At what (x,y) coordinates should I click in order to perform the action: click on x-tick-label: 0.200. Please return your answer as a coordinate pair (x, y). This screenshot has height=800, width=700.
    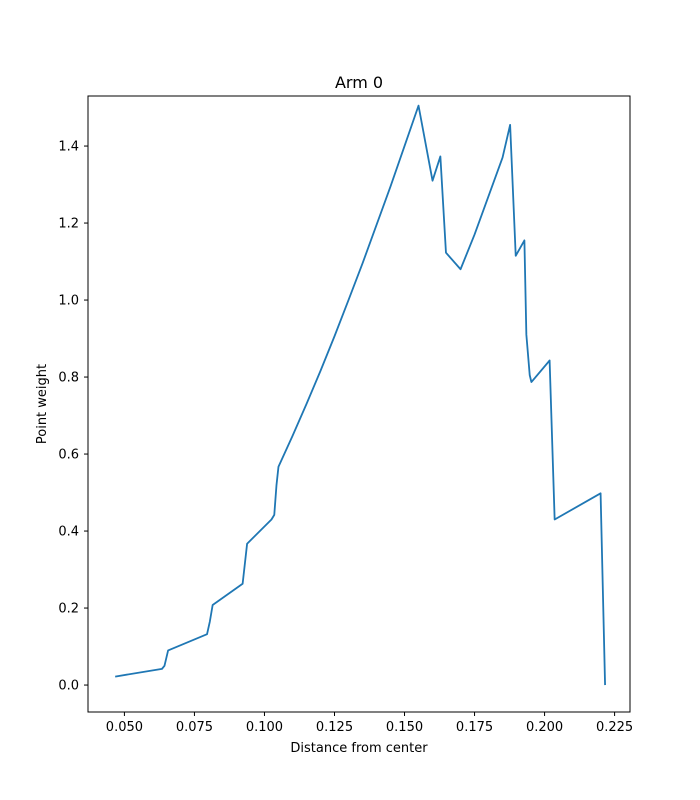
    Looking at the image, I should click on (544, 727).